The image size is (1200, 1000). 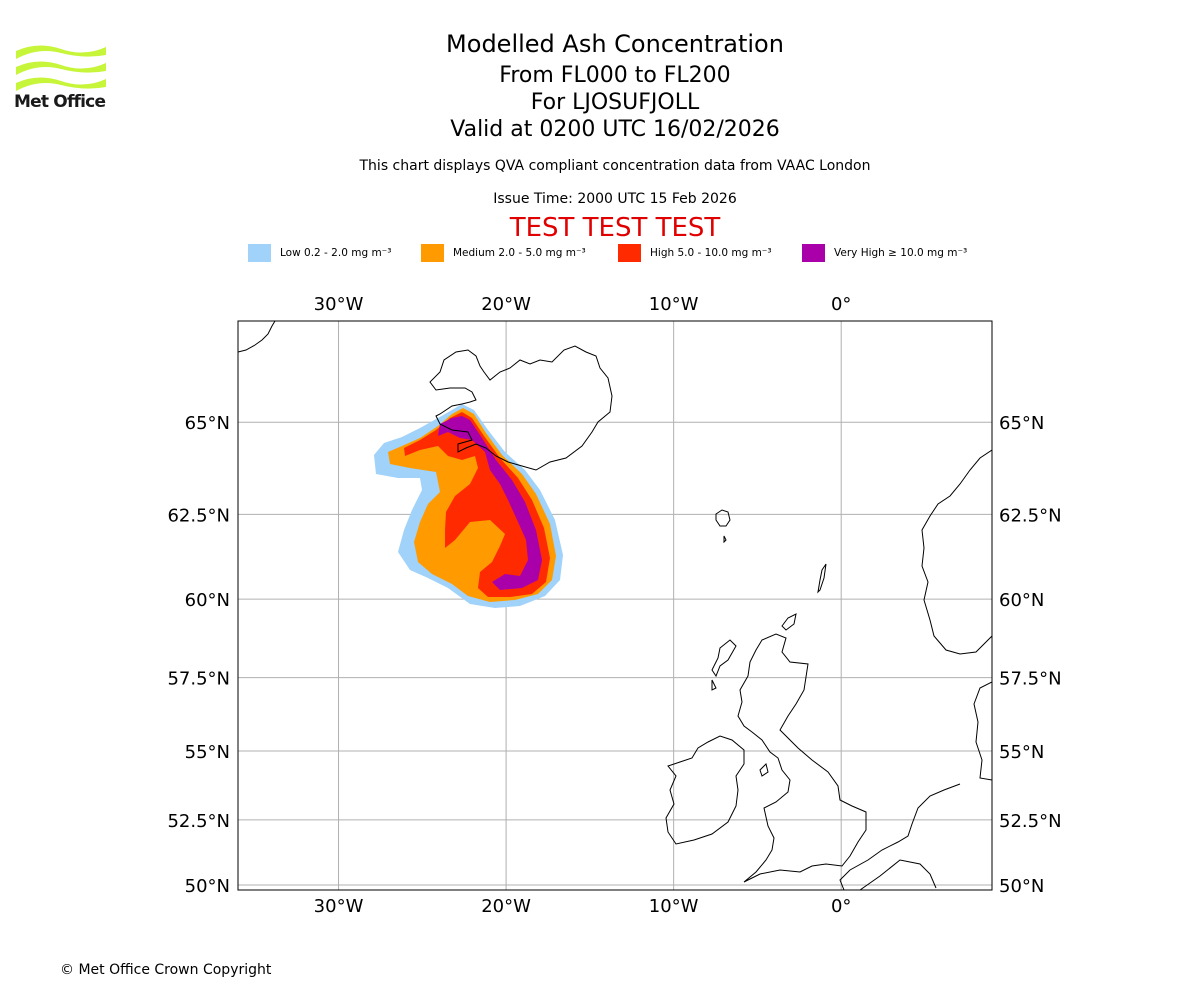 What do you see at coordinates (982, 731) in the screenshot?
I see `denmark-coast` at bounding box center [982, 731].